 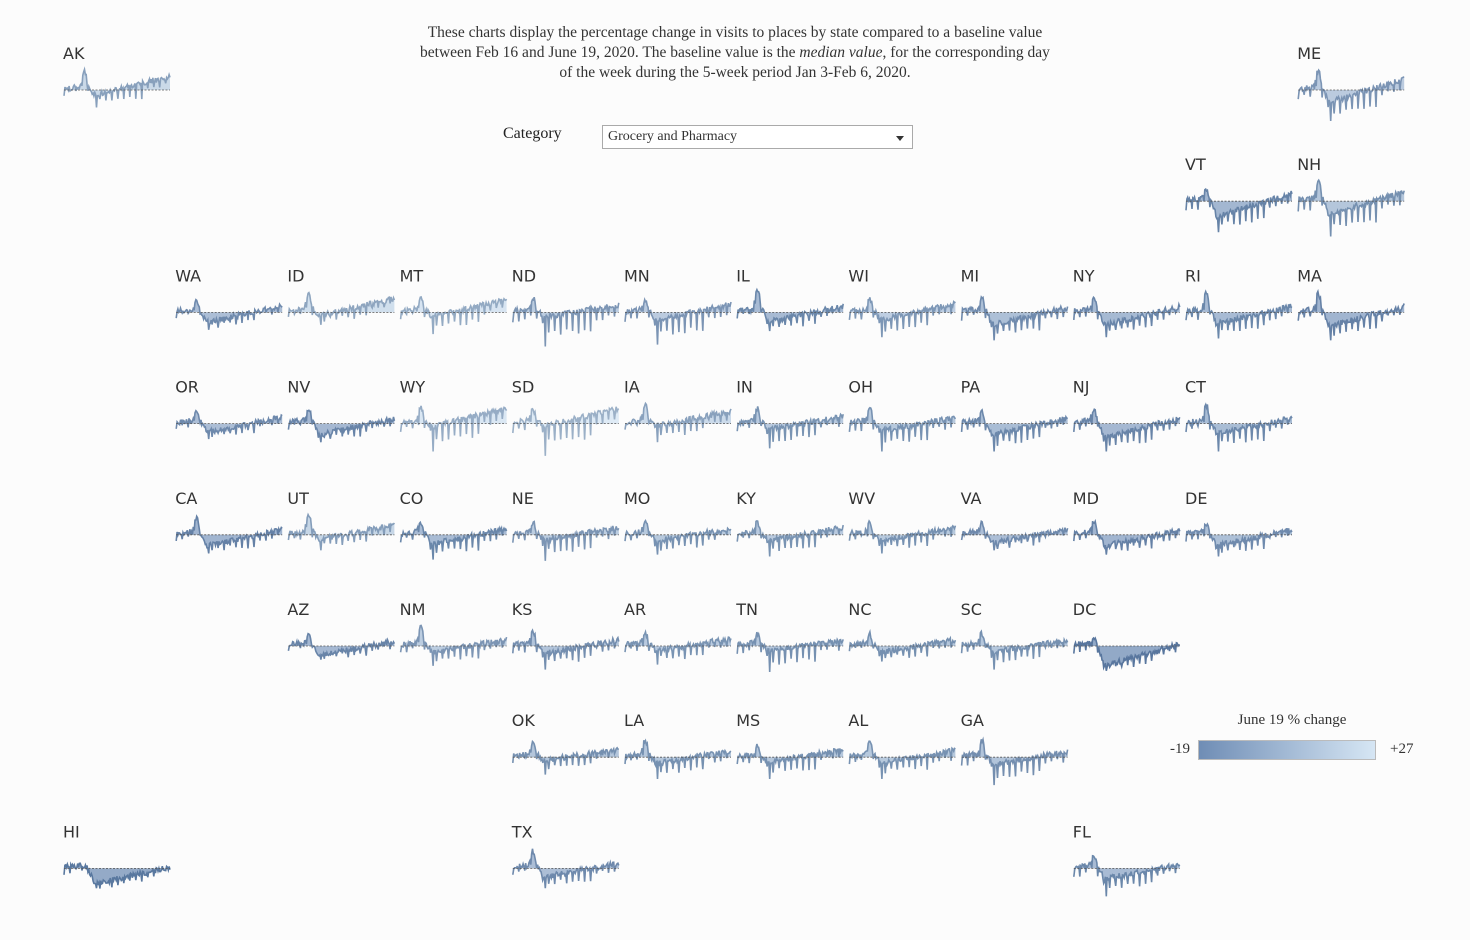 I want to click on state-label-ut: UT, so click(x=298, y=498).